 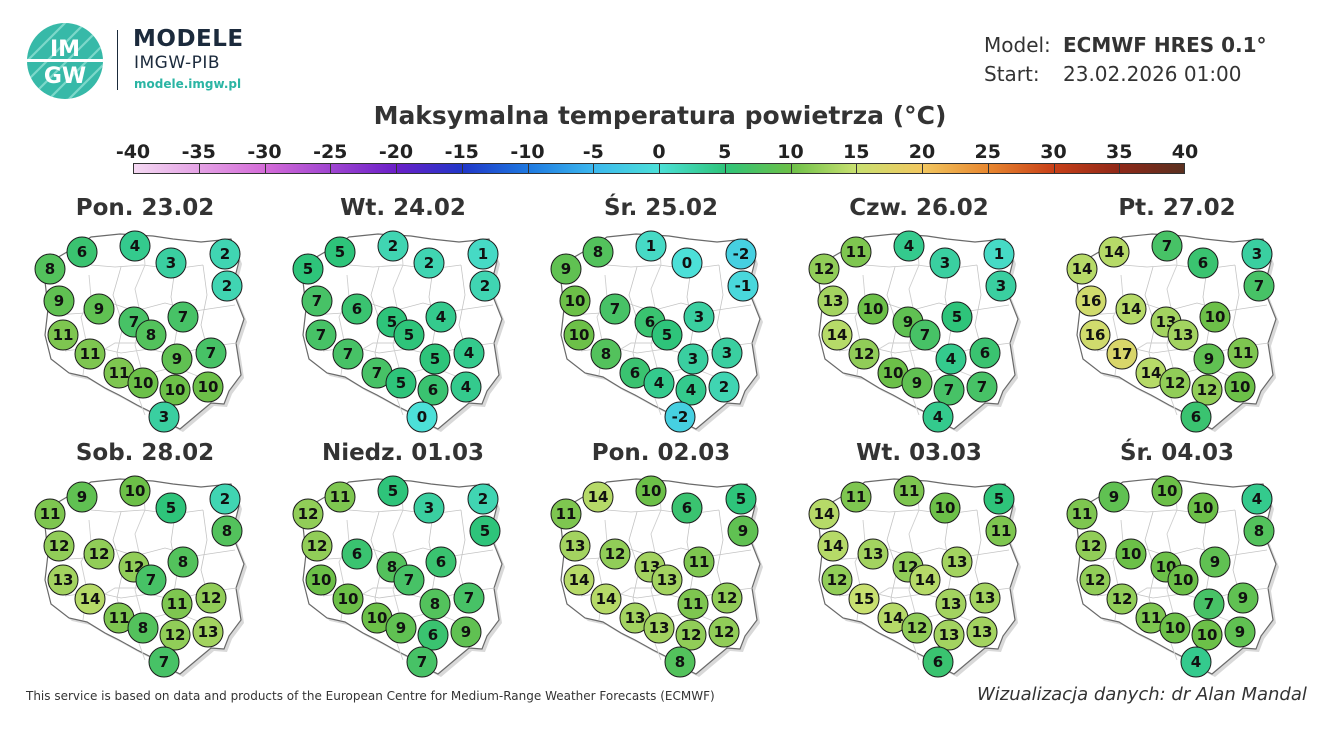 I want to click on city-marker: 8, so click(x=606, y=354).